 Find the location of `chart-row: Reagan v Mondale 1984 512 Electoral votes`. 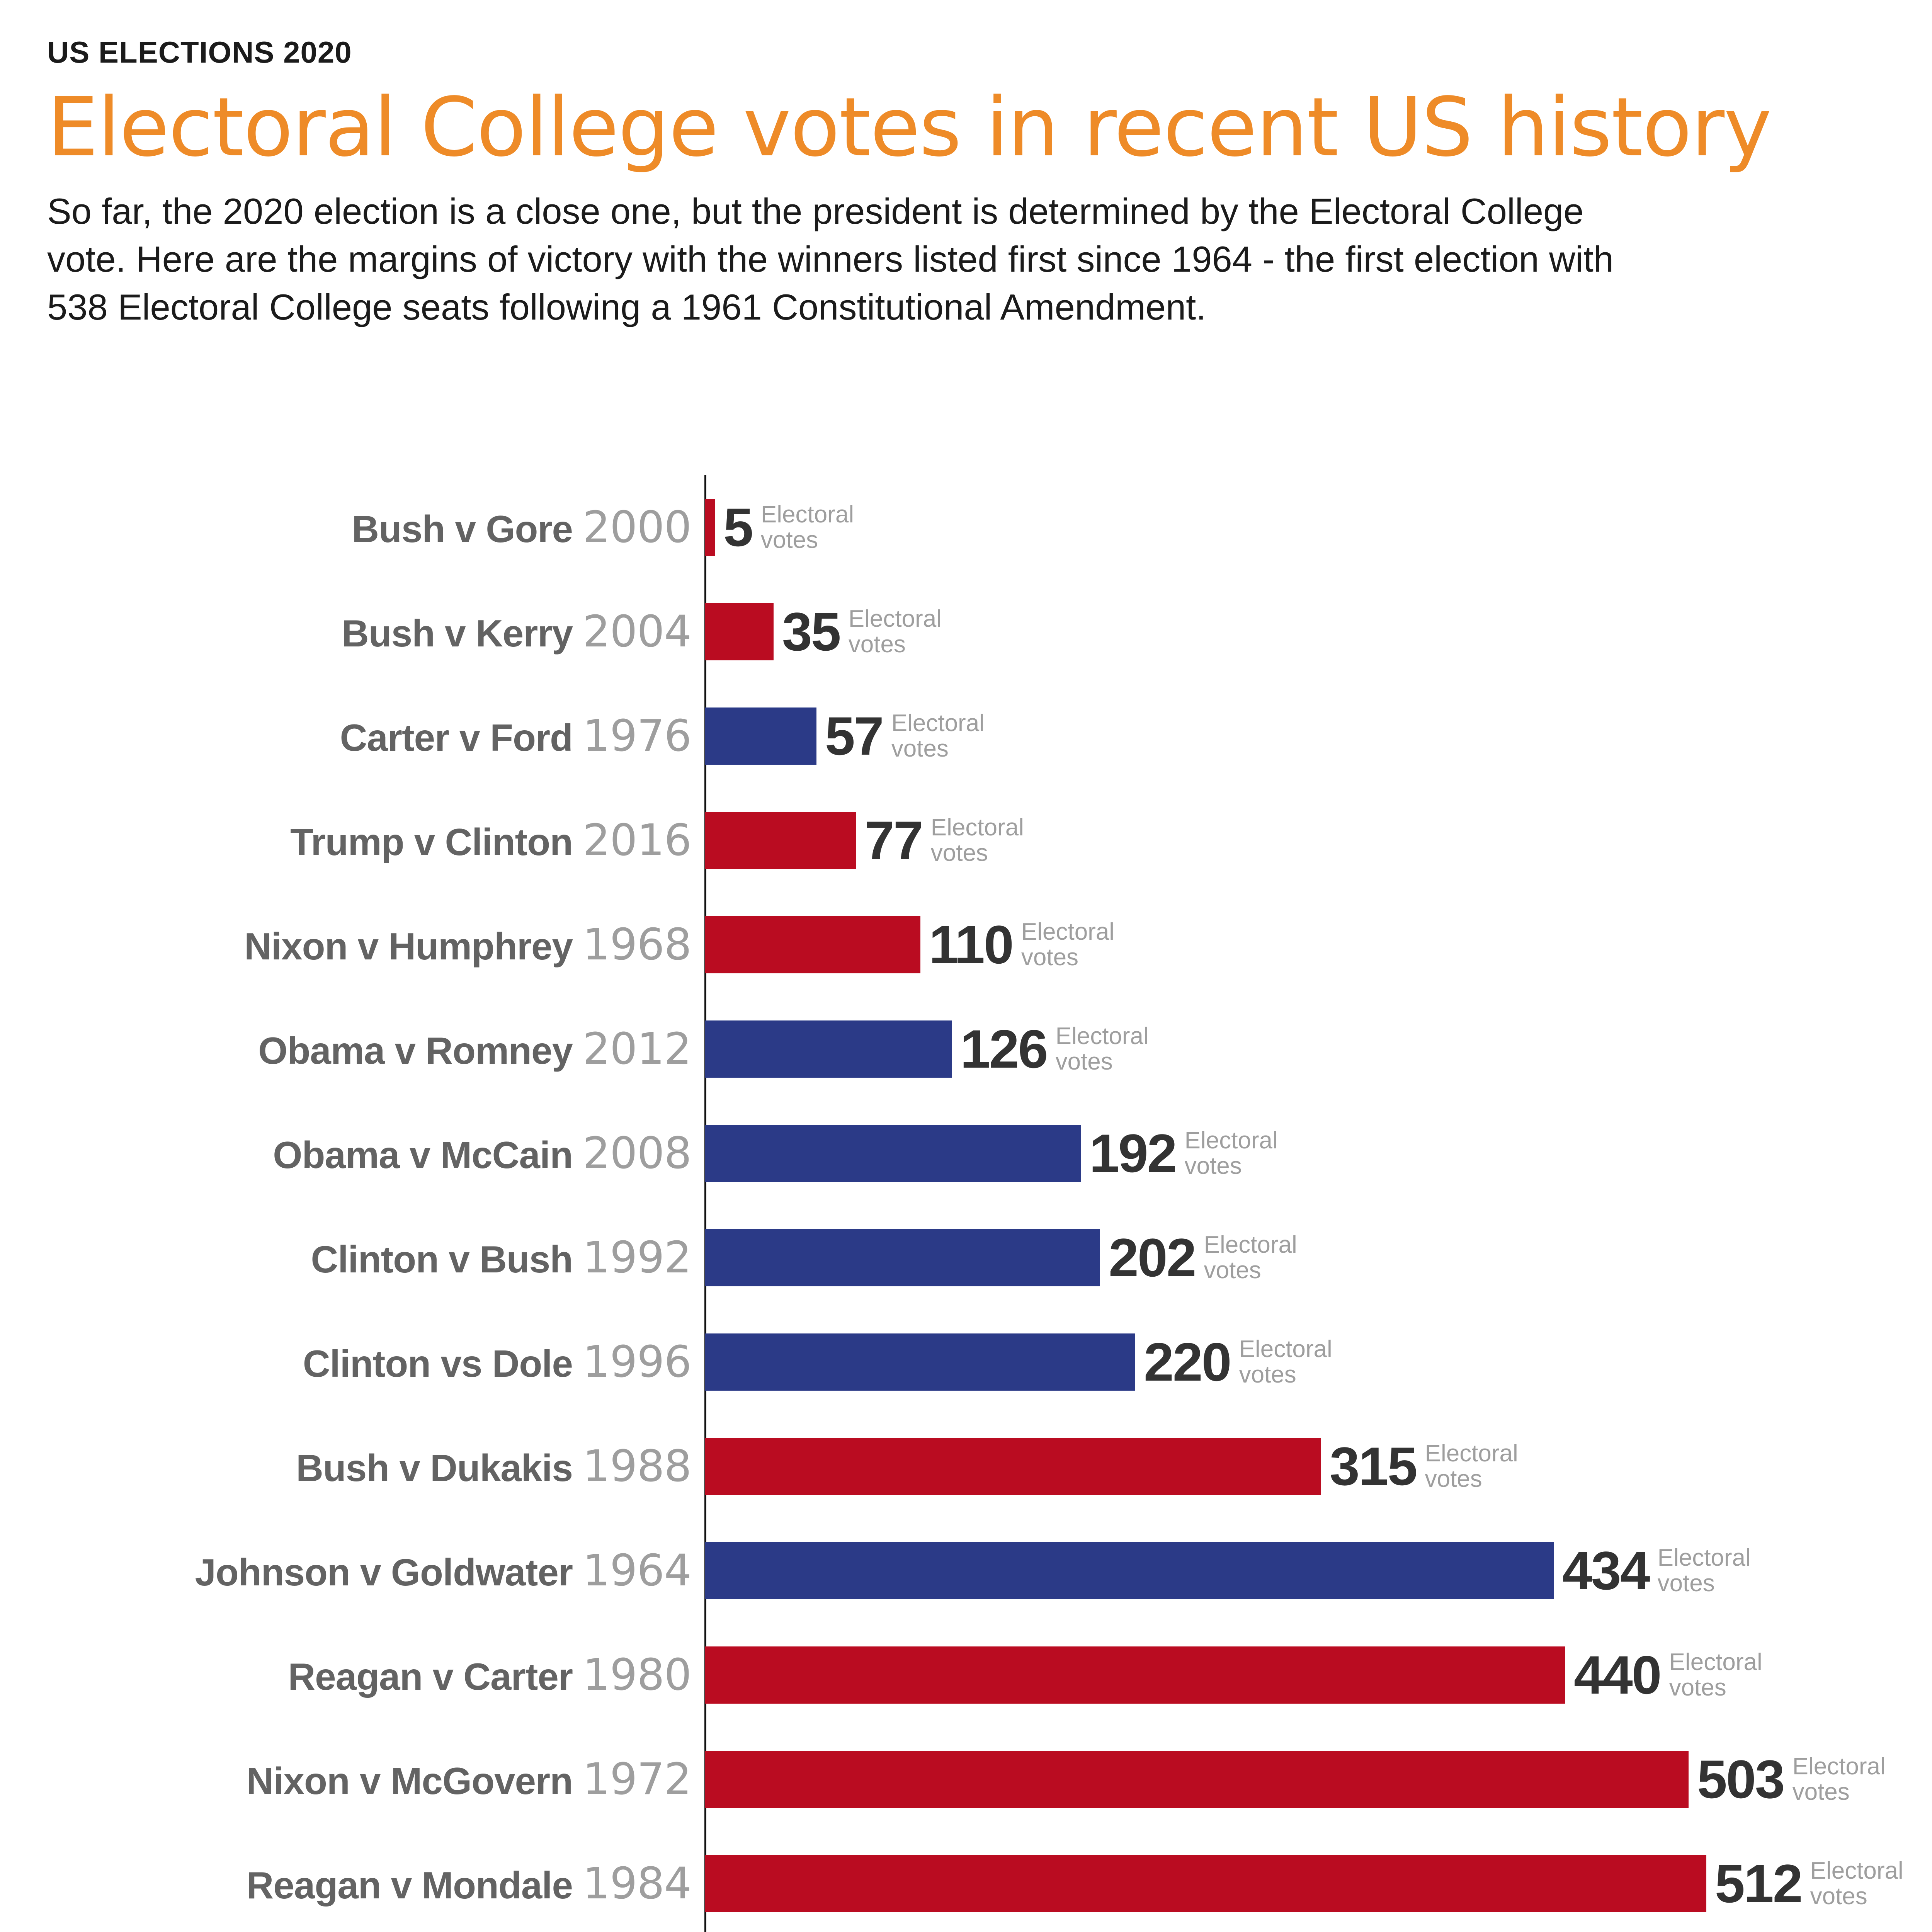

chart-row: Reagan v Mondale 1984 512 Electoral votes is located at coordinates (966, 1882).